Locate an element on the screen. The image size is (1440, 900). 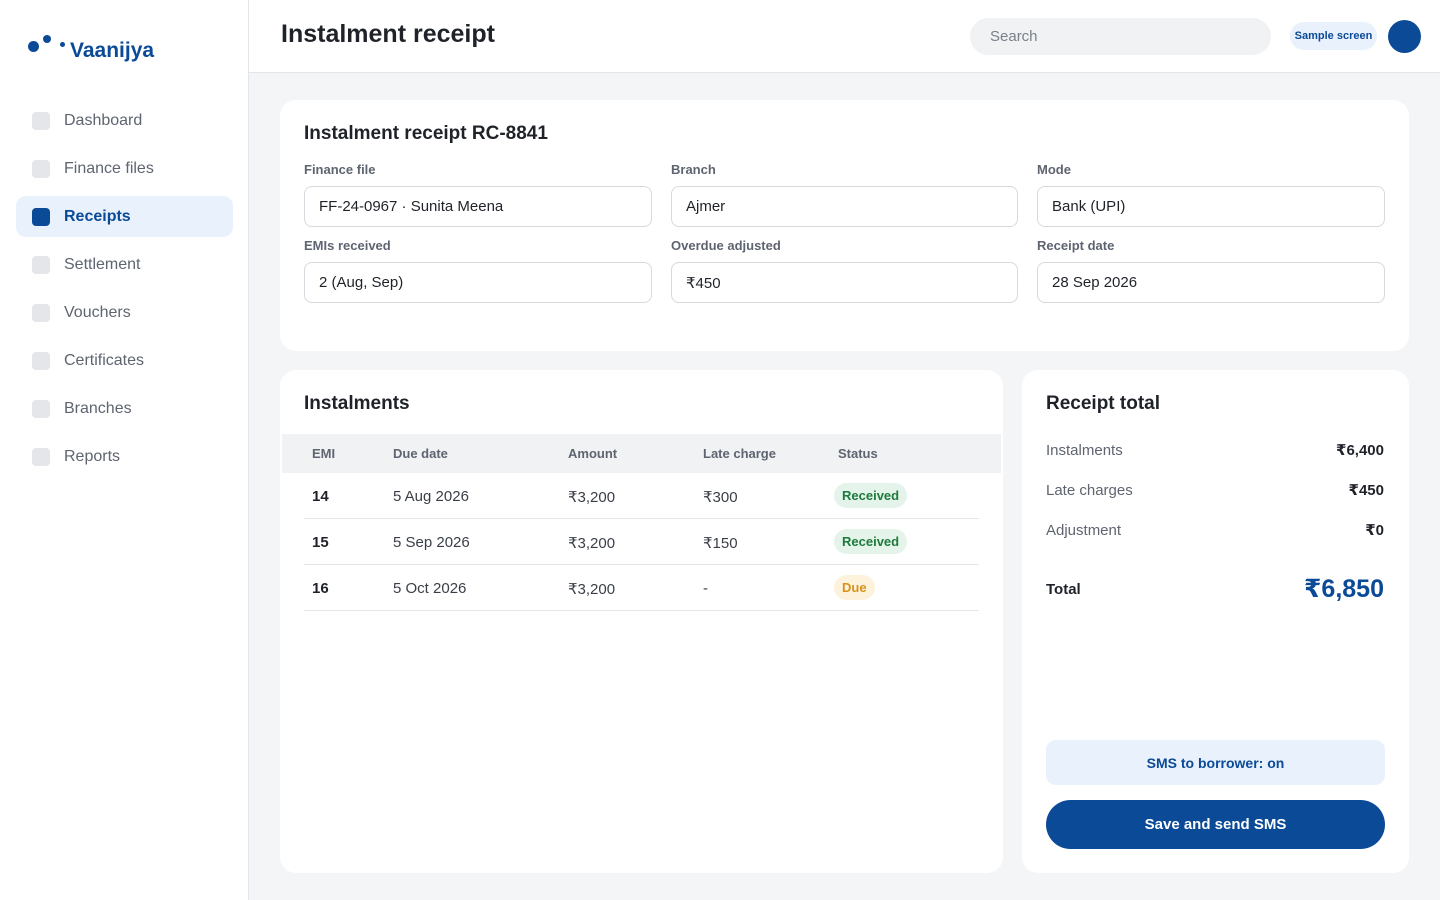
summary-value: ₹6,400 is located at coordinates (1360, 450).